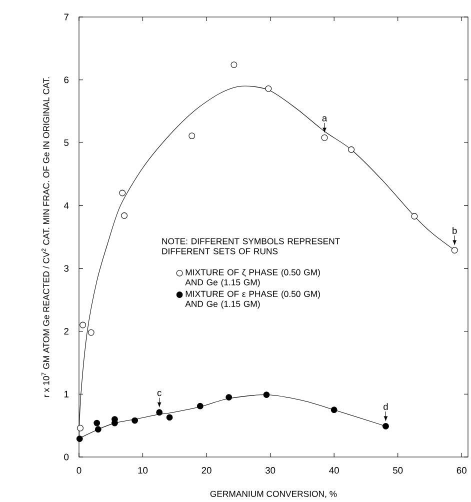 The width and height of the screenshot is (471, 502). I want to click on x-tick-label: 60, so click(461, 470).